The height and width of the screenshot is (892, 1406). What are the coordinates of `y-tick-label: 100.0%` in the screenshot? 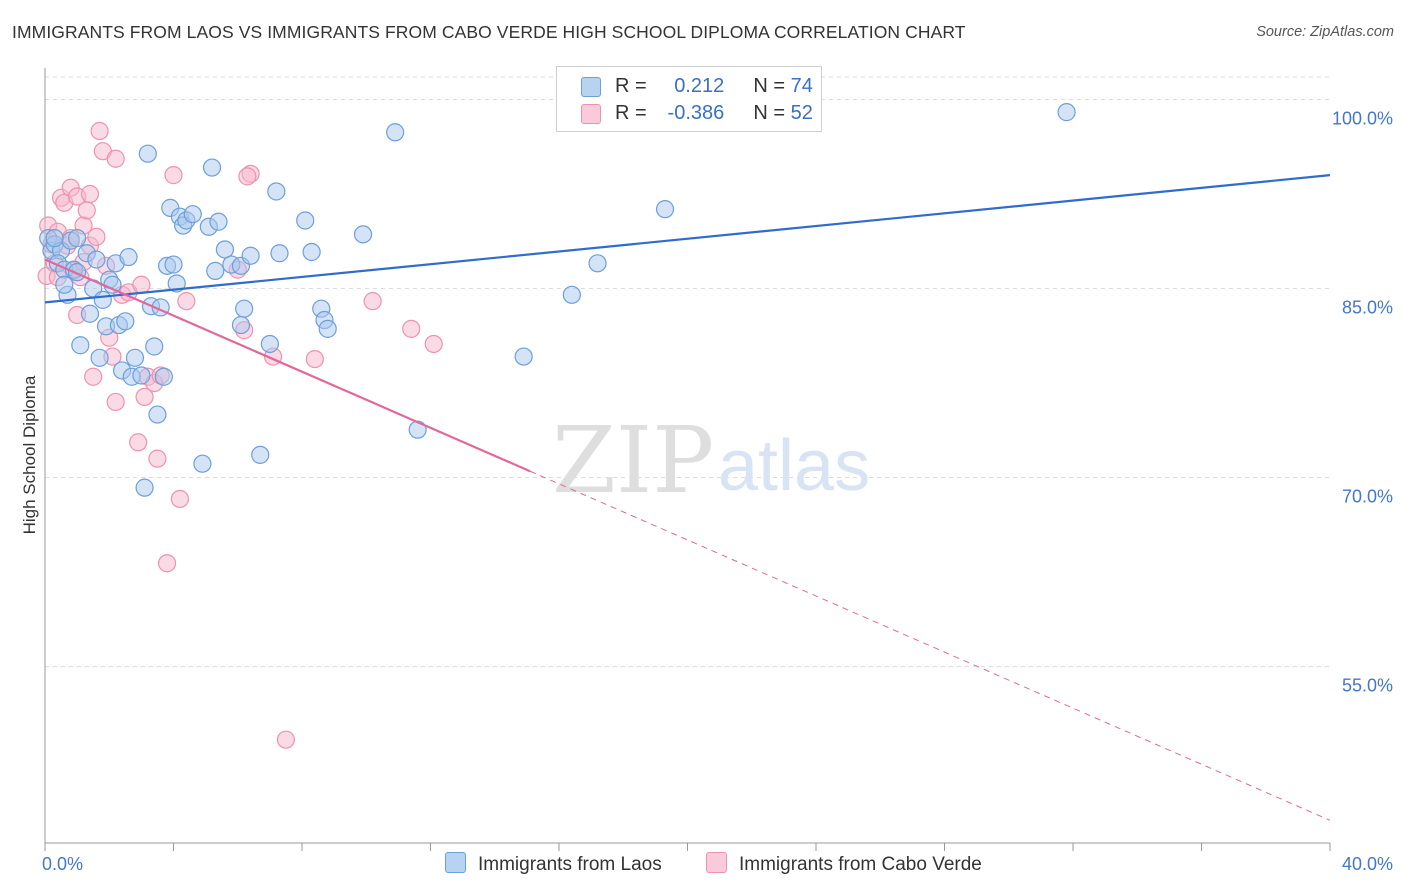 It's located at (1362, 119).